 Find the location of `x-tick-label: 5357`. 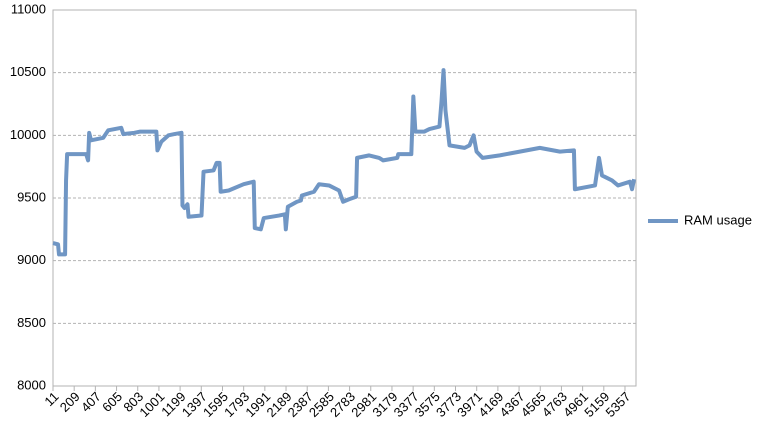

x-tick-label: 5357 is located at coordinates (617, 404).